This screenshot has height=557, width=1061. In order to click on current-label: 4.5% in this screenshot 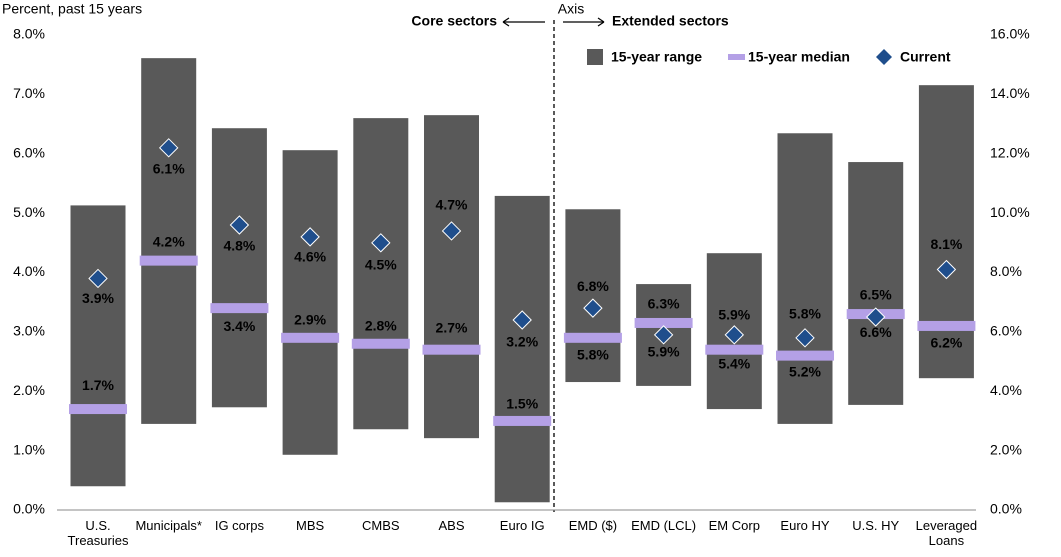, I will do `click(381, 265)`.